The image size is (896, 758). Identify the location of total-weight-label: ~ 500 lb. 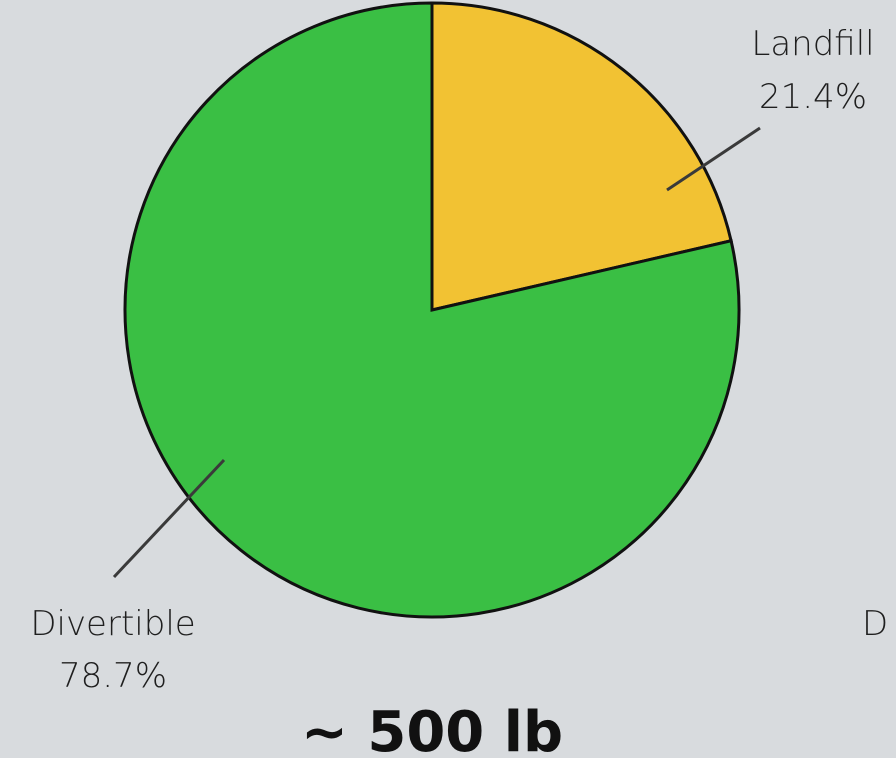
(432, 729).